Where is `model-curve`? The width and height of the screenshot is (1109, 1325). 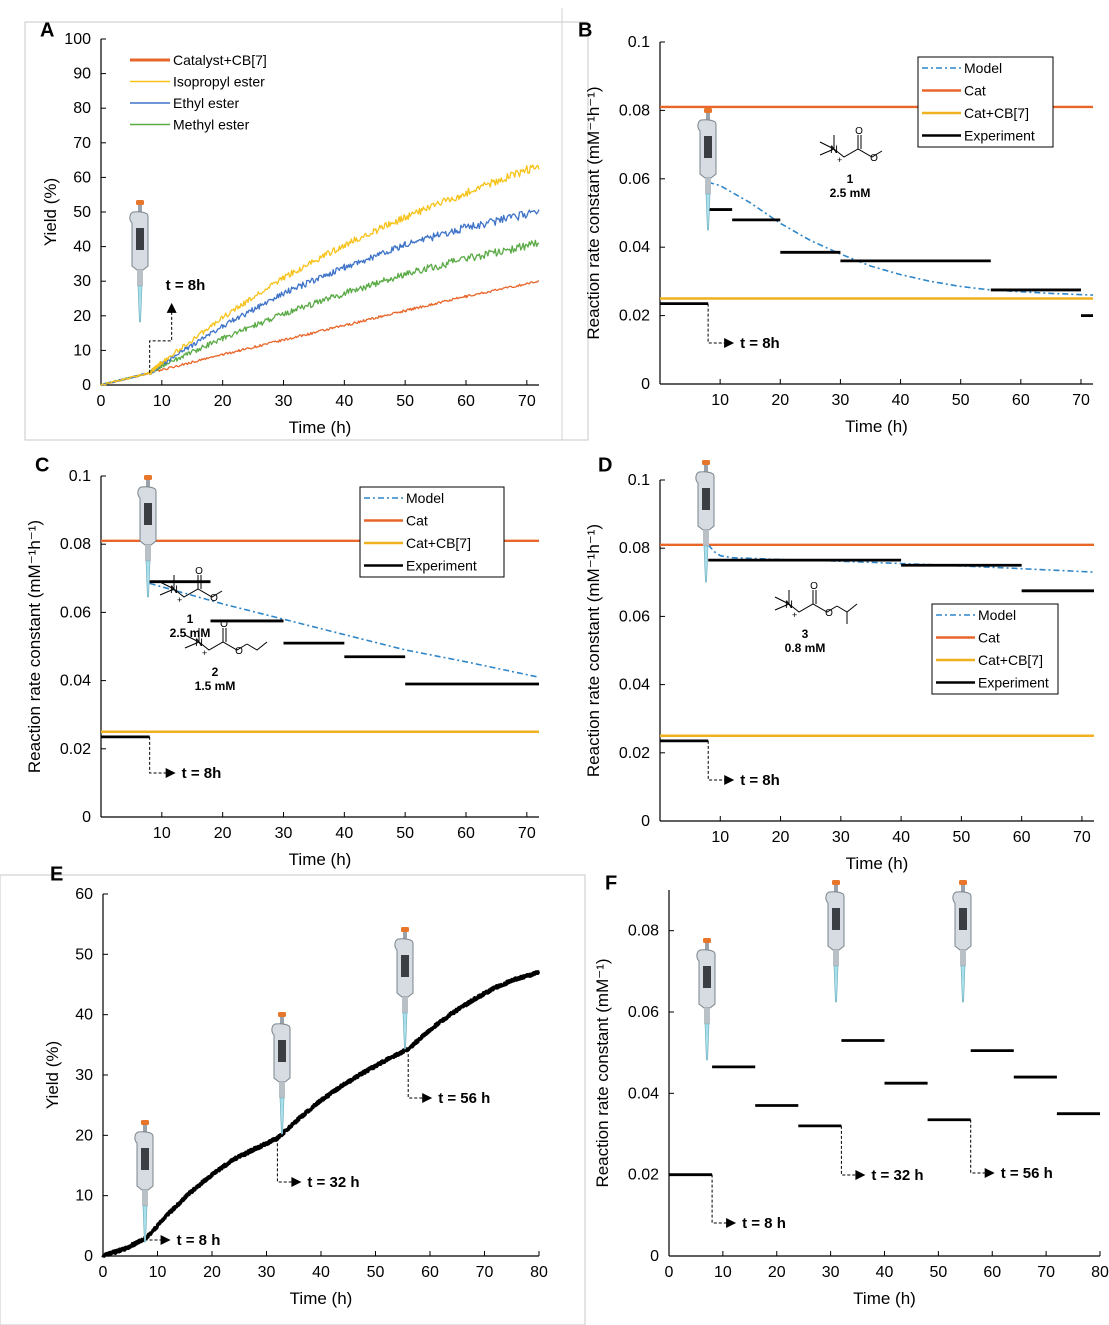 model-curve is located at coordinates (901, 558).